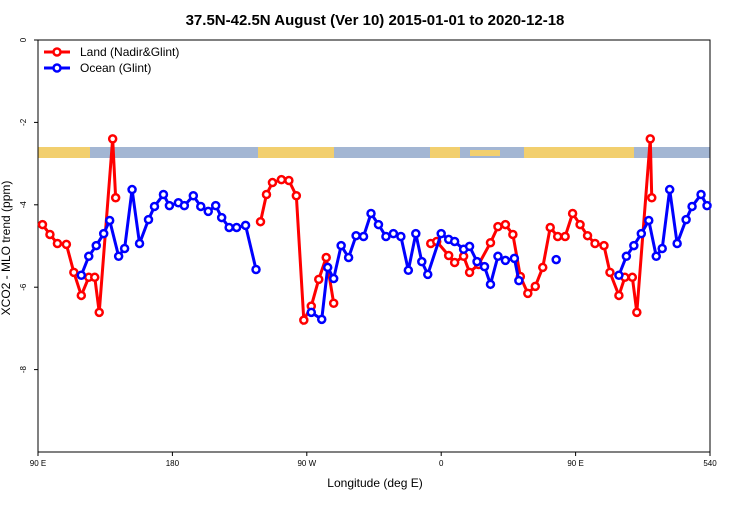 This screenshot has width=750, height=505. I want to click on legend-label: Land (Nadir&Glint), so click(129, 52).